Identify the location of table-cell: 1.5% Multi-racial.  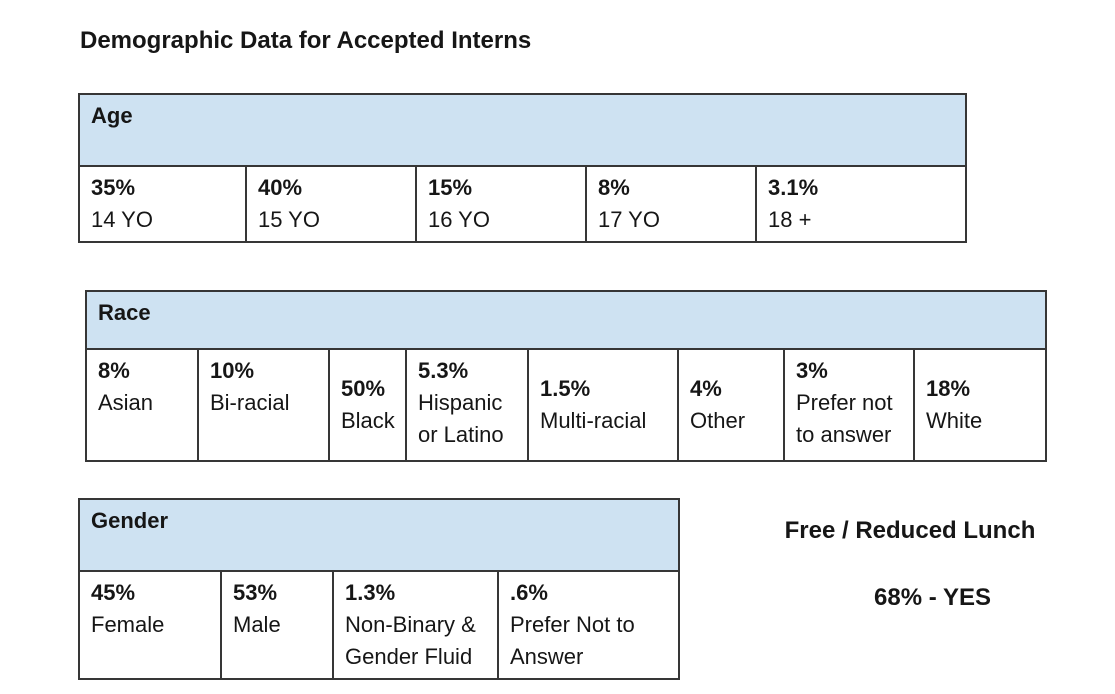
(603, 405).